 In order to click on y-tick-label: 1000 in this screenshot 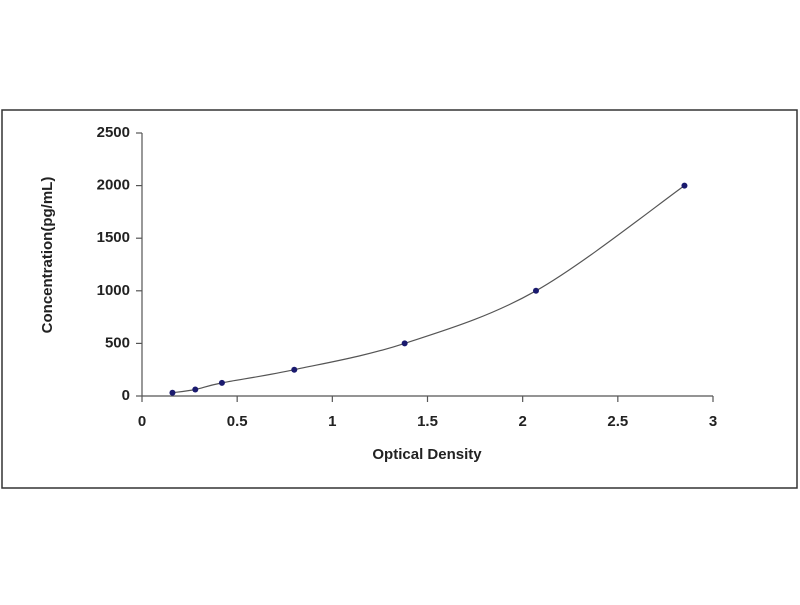, I will do `click(113, 290)`.